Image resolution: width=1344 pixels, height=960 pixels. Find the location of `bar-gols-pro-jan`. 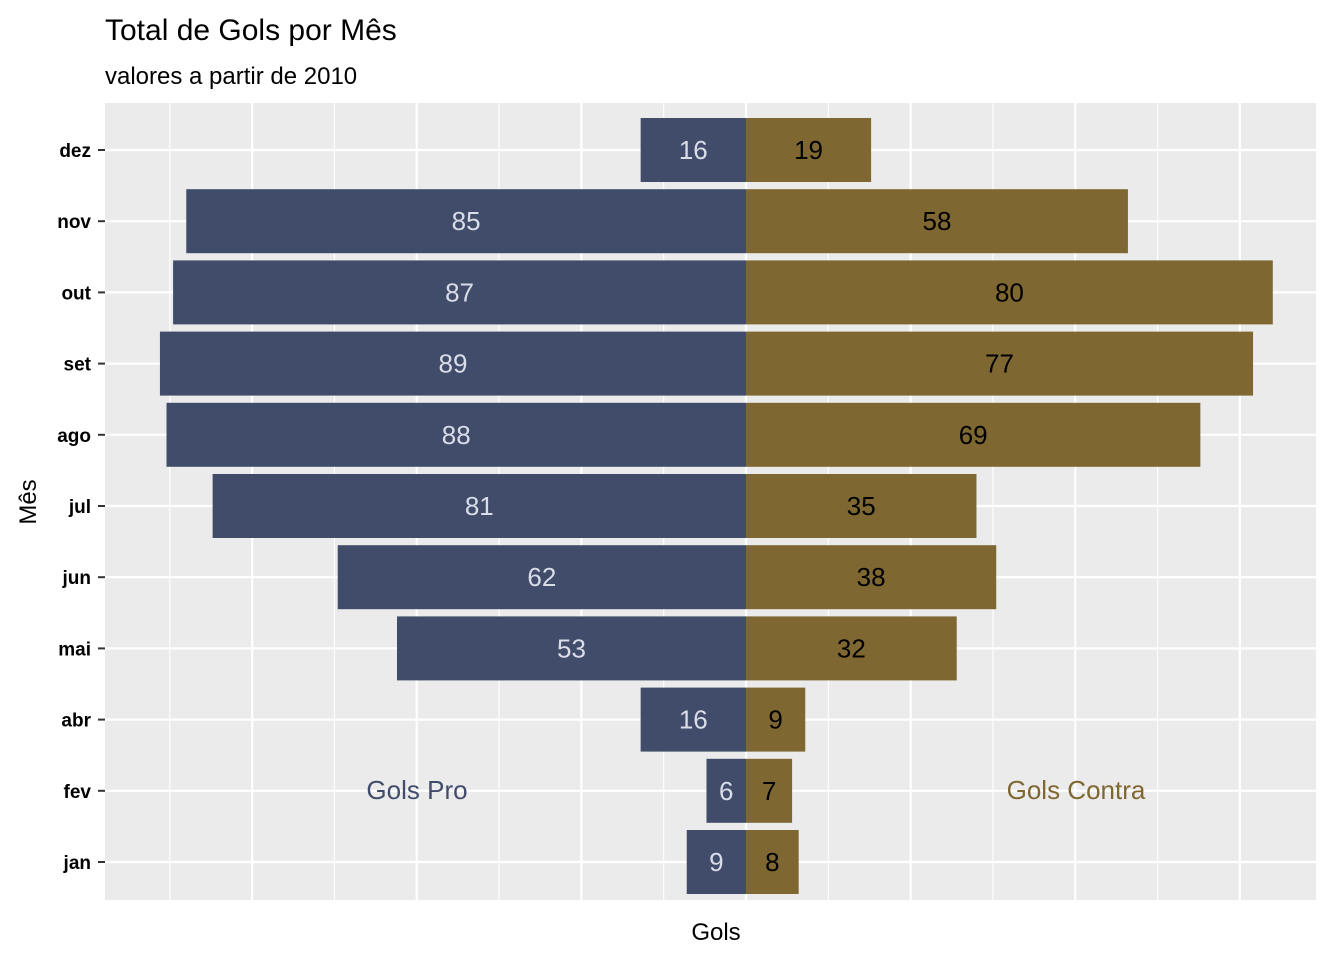

bar-gols-pro-jan is located at coordinates (716, 862).